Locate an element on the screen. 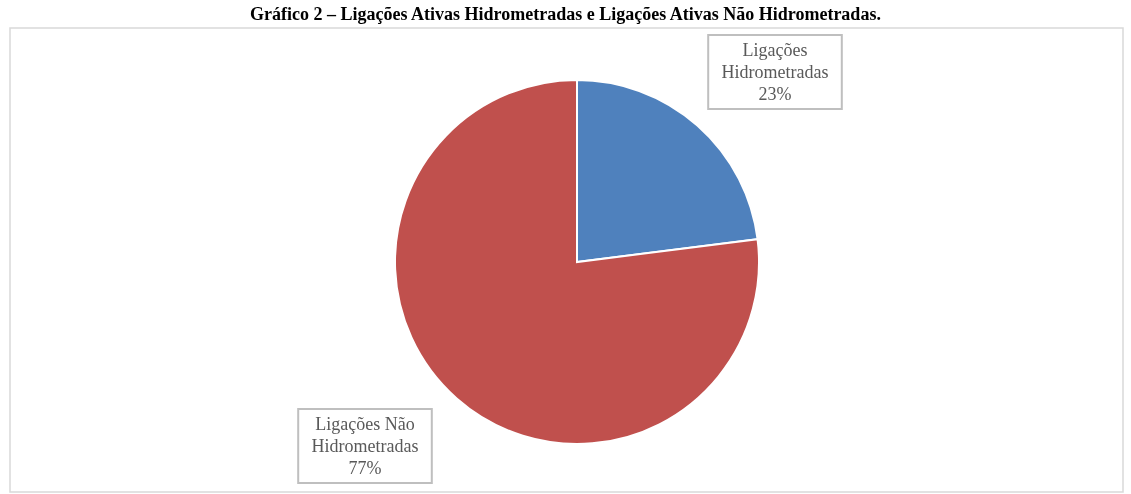  slice-label: Ligações Hidrometradas is located at coordinates (775, 61).